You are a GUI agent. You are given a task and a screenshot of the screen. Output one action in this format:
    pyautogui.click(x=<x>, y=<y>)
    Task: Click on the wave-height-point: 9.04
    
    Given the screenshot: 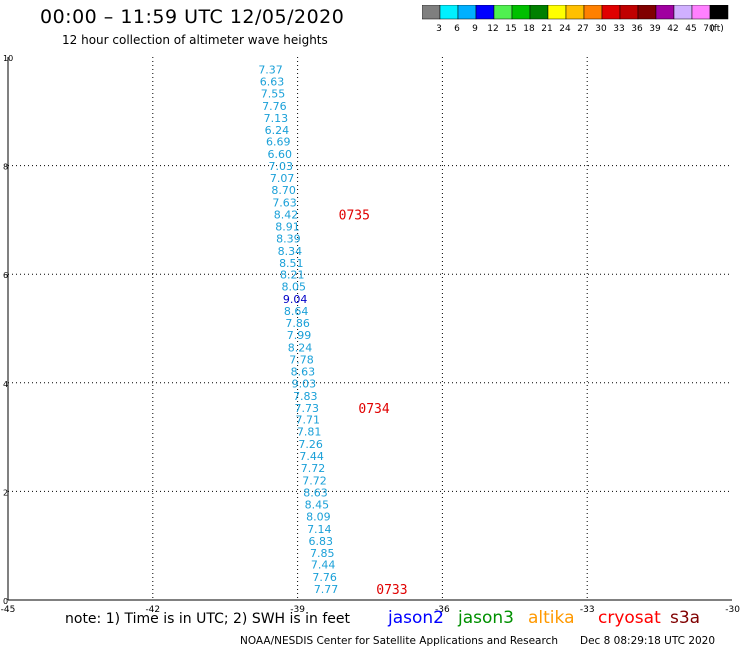 What is the action you would take?
    pyautogui.click(x=295, y=299)
    